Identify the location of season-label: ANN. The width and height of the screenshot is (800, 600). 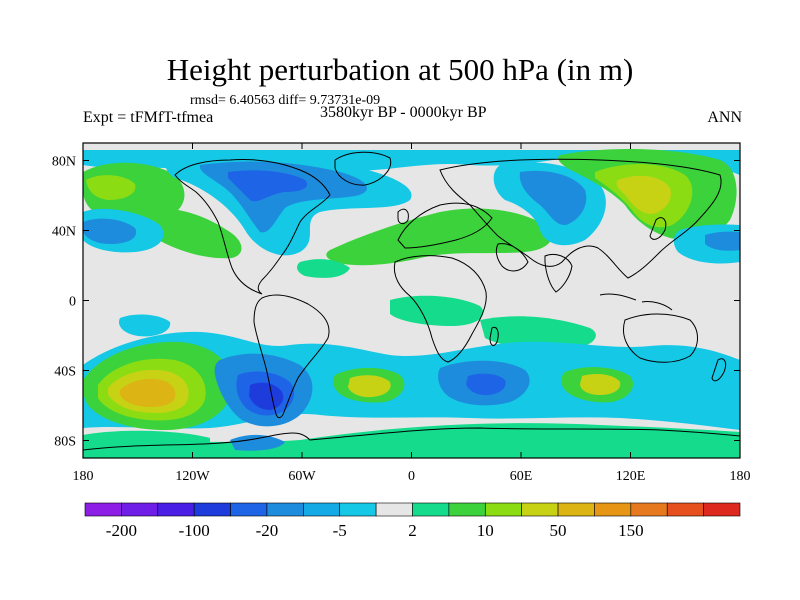
(724, 117).